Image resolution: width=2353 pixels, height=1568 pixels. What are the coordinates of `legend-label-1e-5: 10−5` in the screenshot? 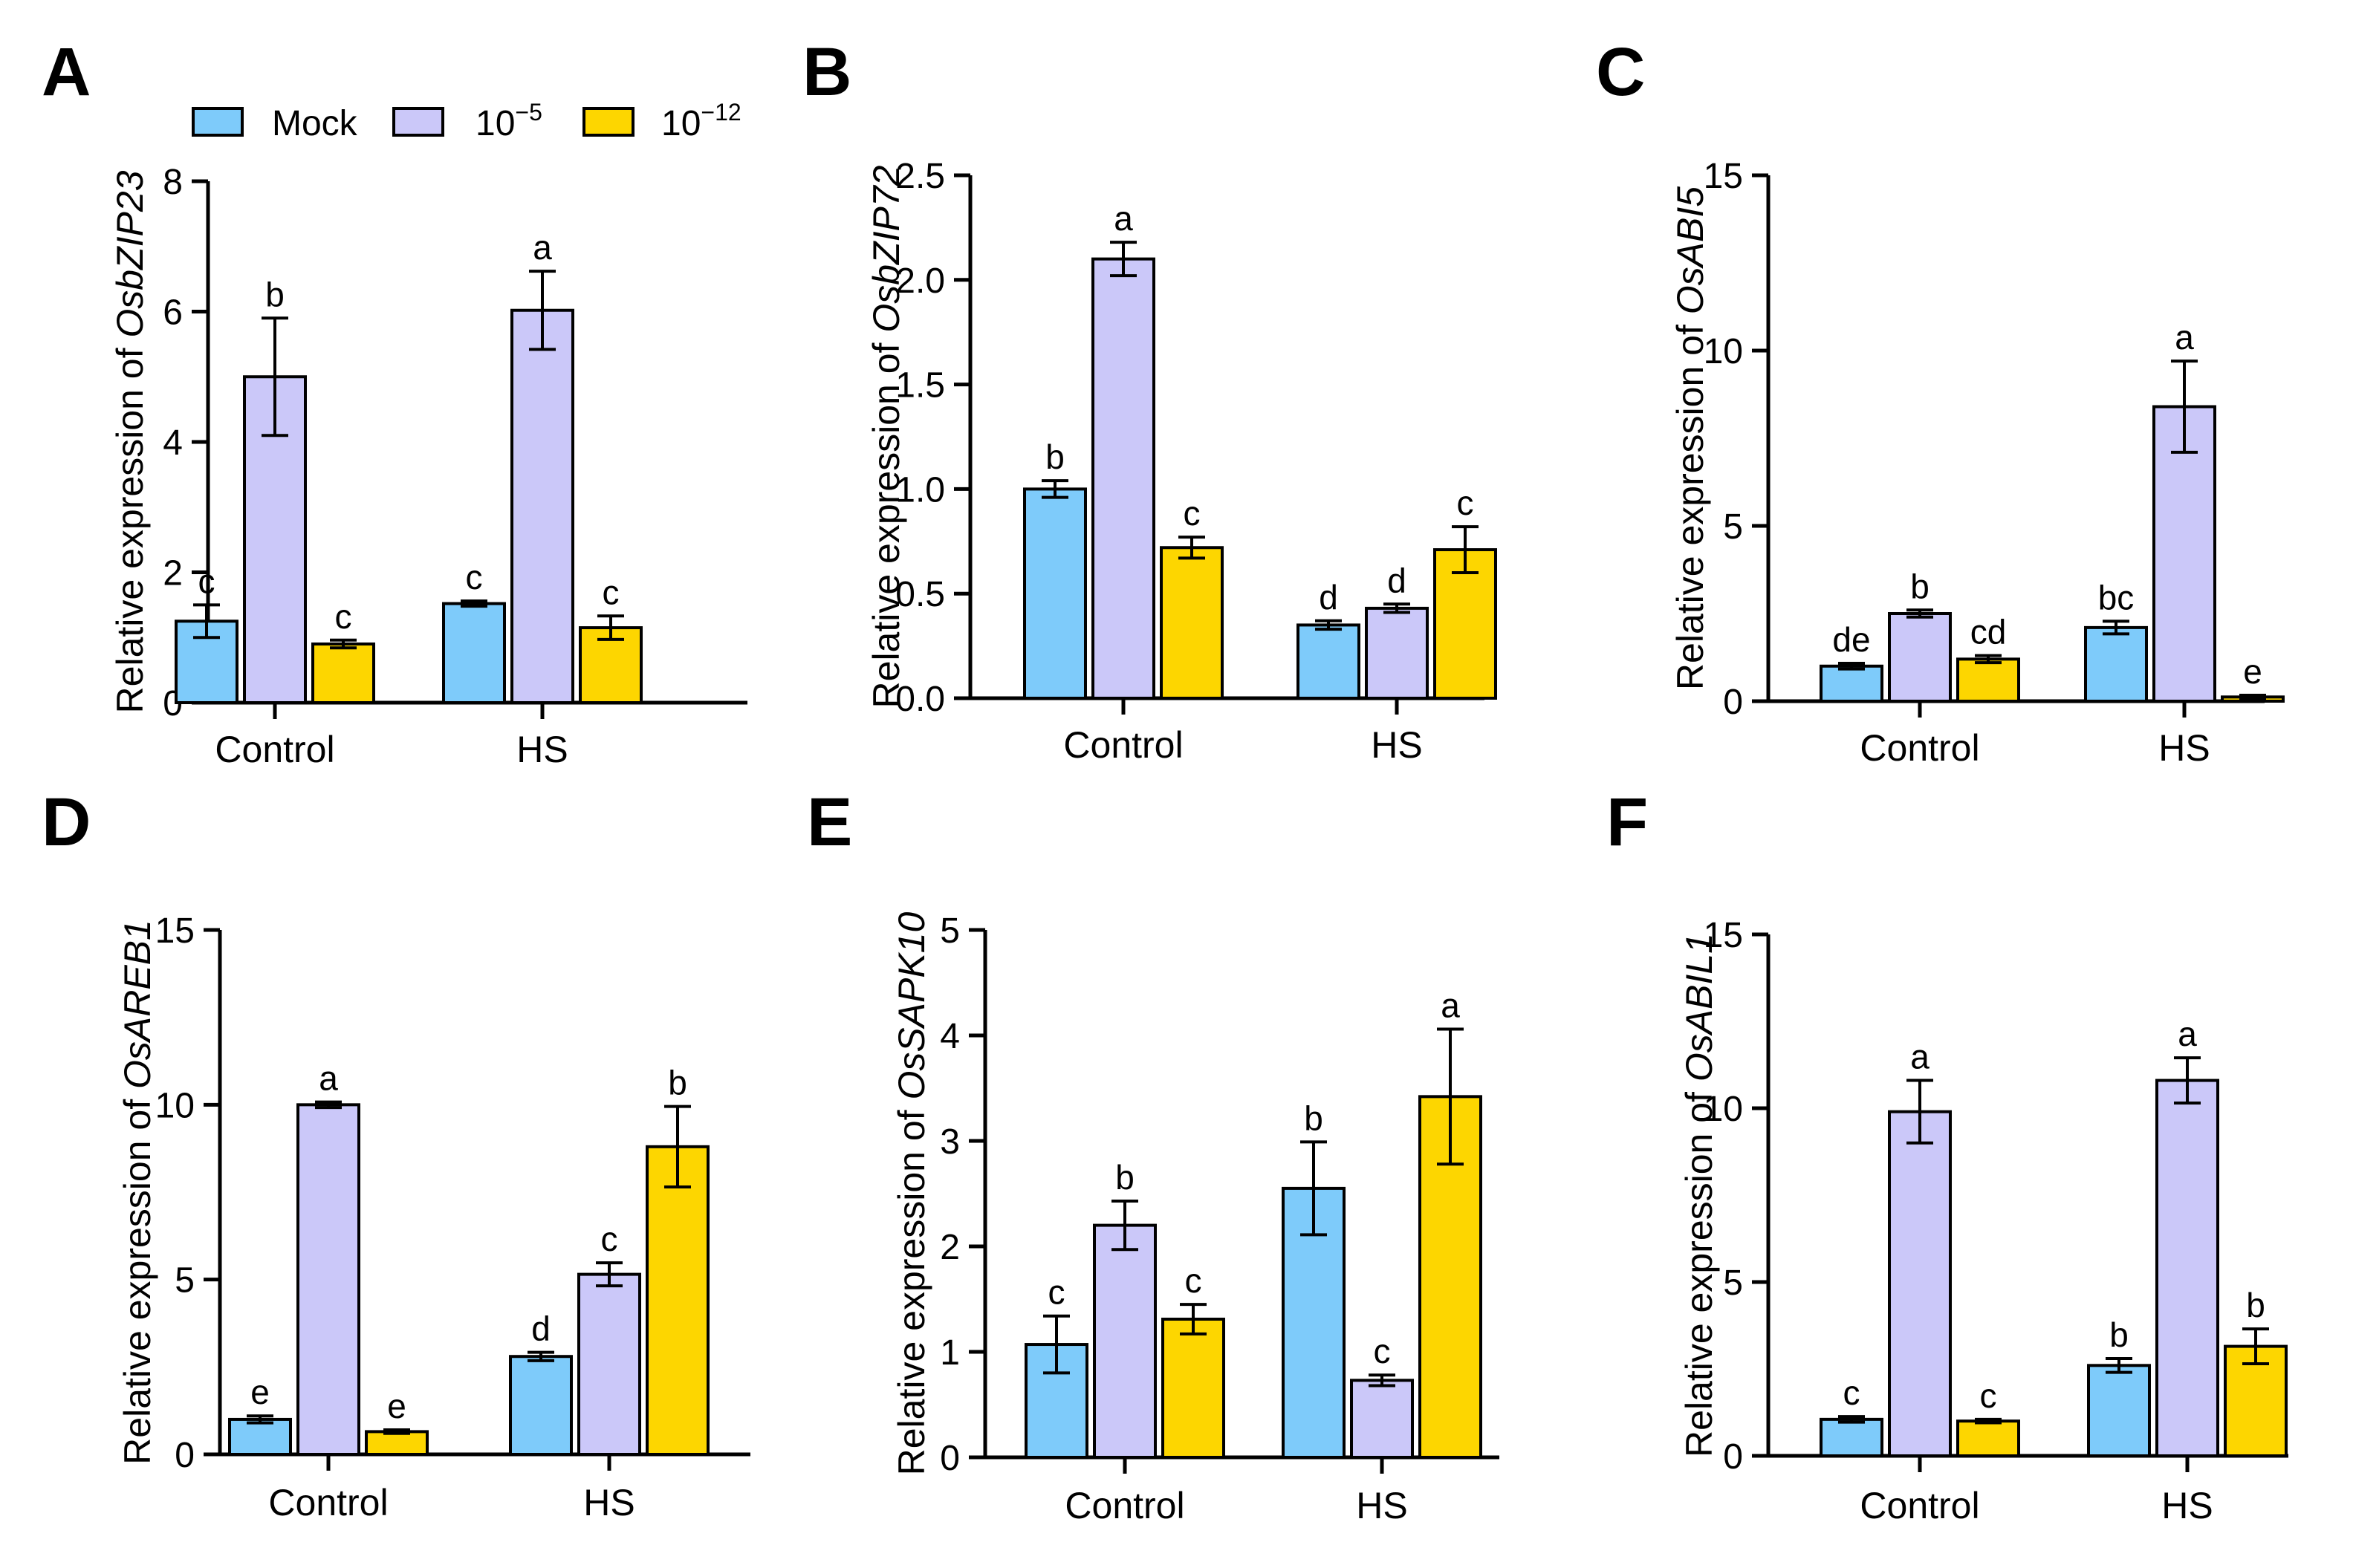 It's located at (509, 121).